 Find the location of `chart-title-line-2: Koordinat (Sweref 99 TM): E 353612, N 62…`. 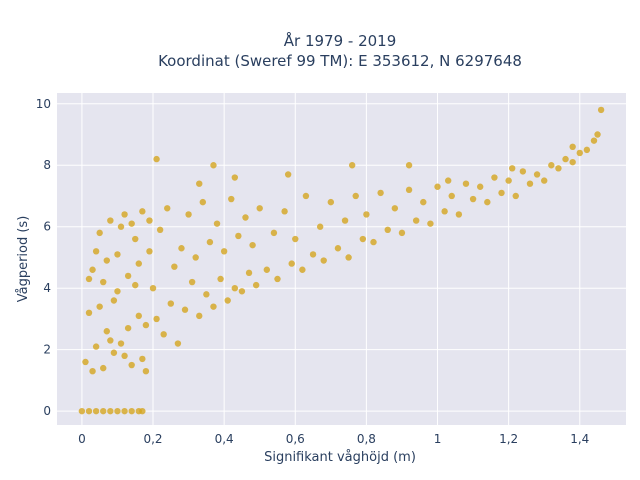

chart-title-line-2: Koordinat (Sweref 99 TM): E 353612, N 62… is located at coordinates (340, 61).